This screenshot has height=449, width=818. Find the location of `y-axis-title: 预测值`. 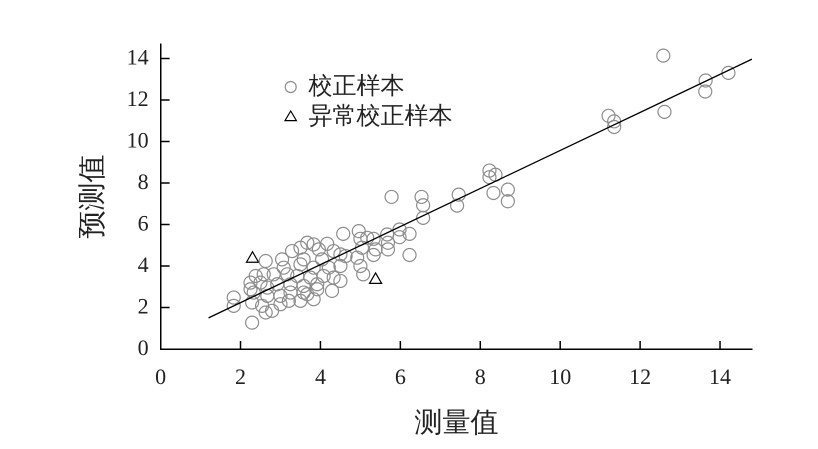

y-axis-title: 预测值 is located at coordinates (92, 196).